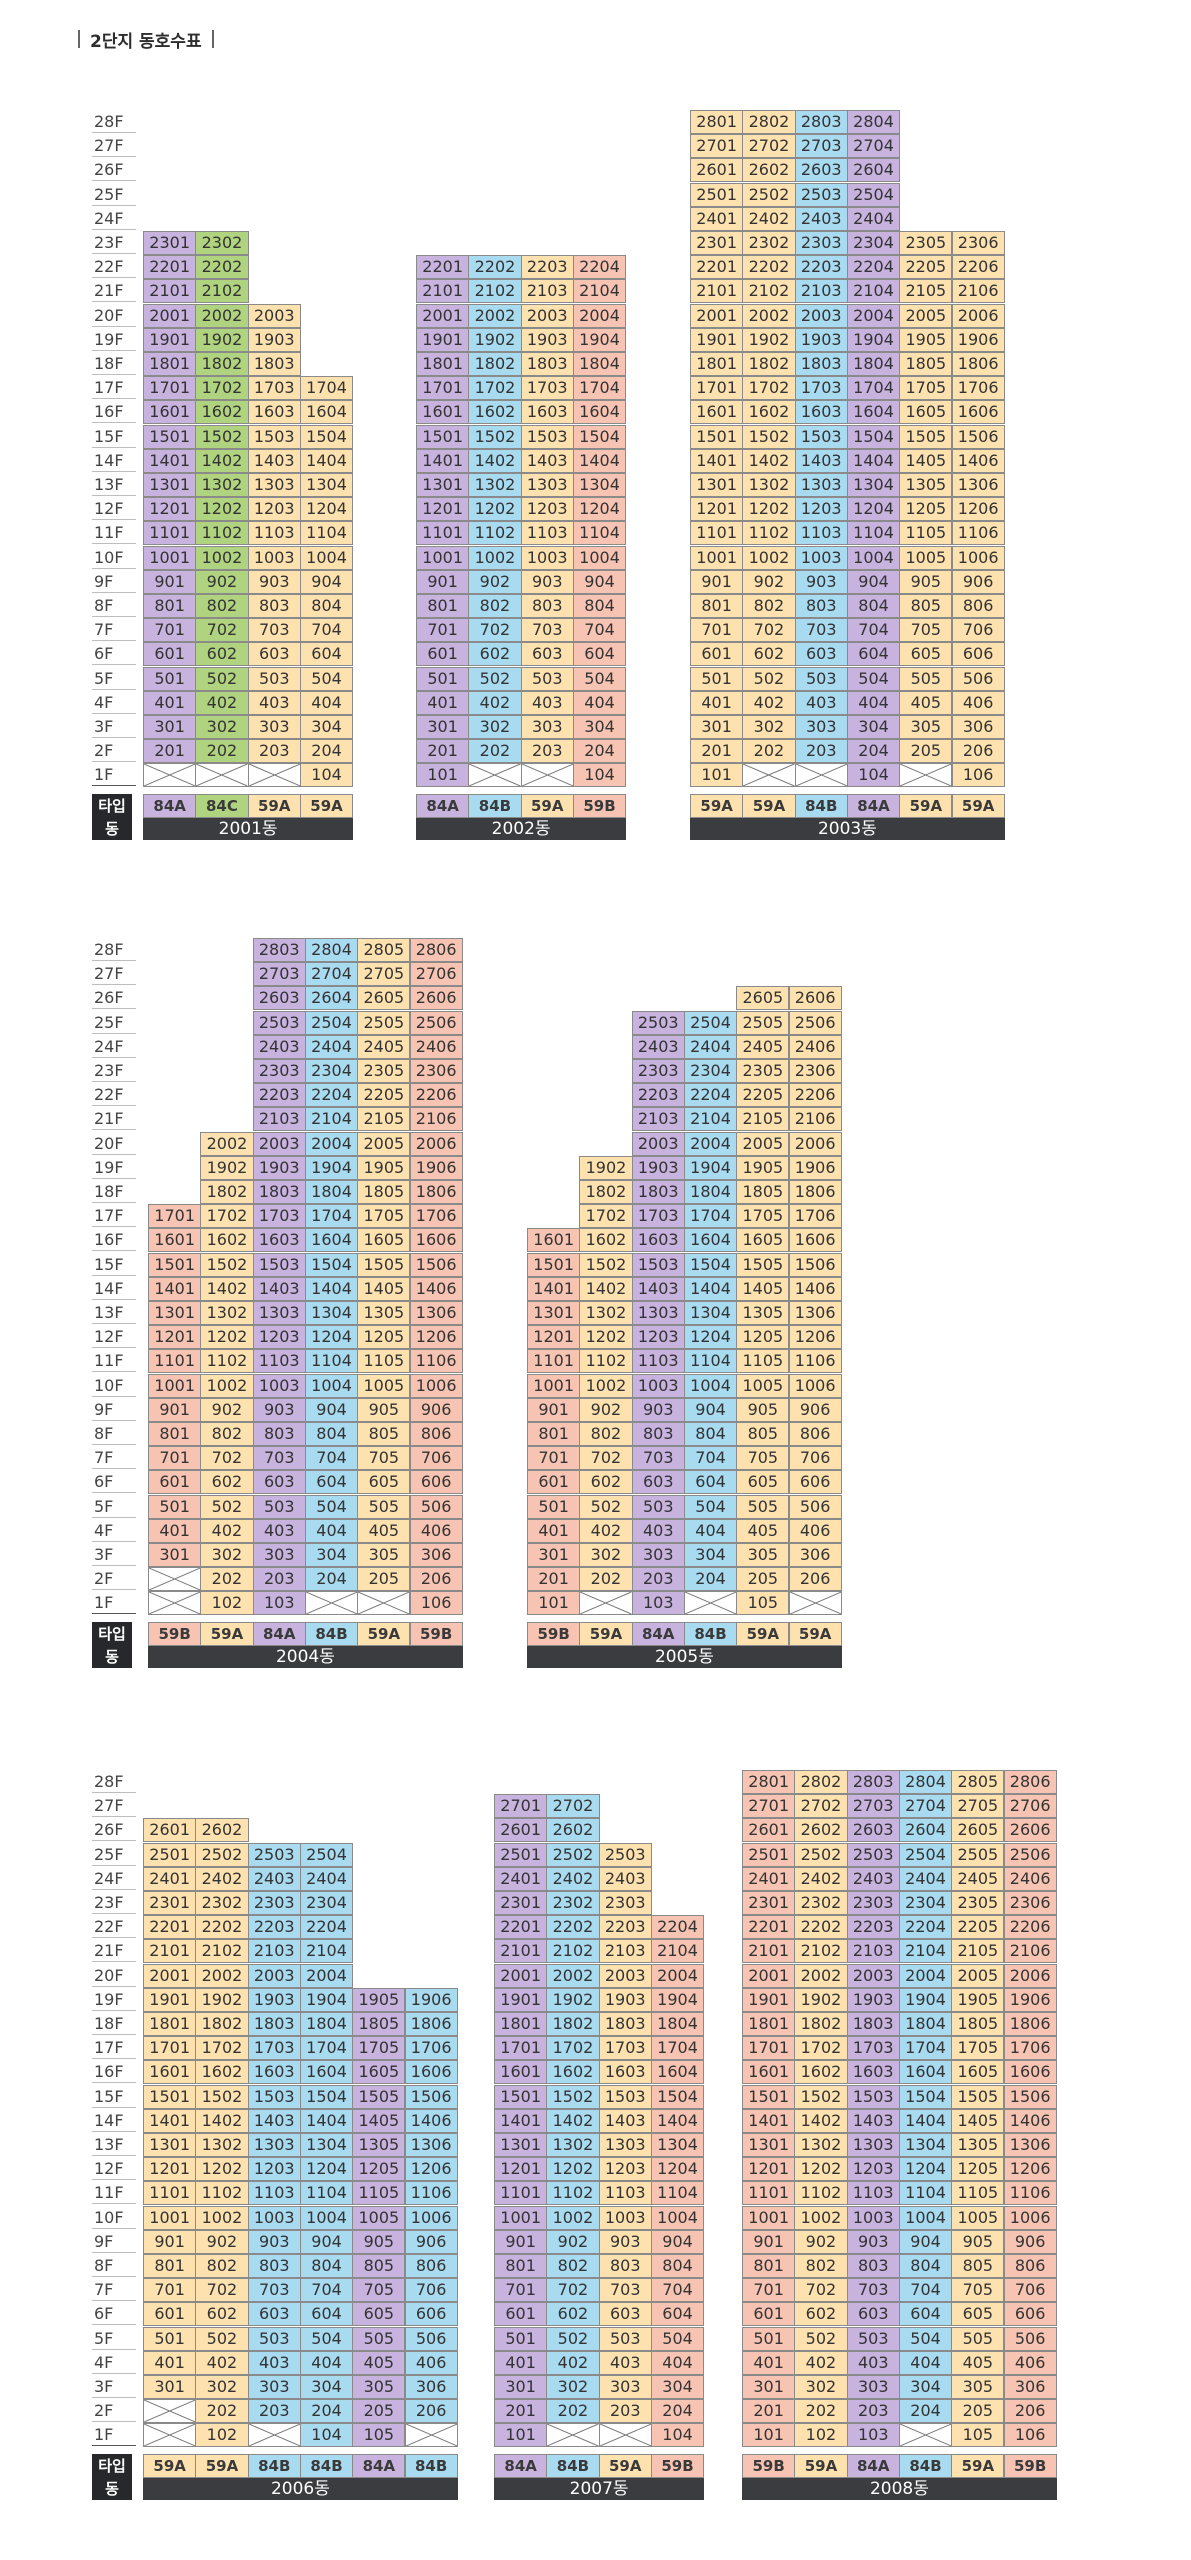 Image resolution: width=1191 pixels, height=2560 pixels. What do you see at coordinates (769, 2217) in the screenshot?
I see `unit-cell: 1001` at bounding box center [769, 2217].